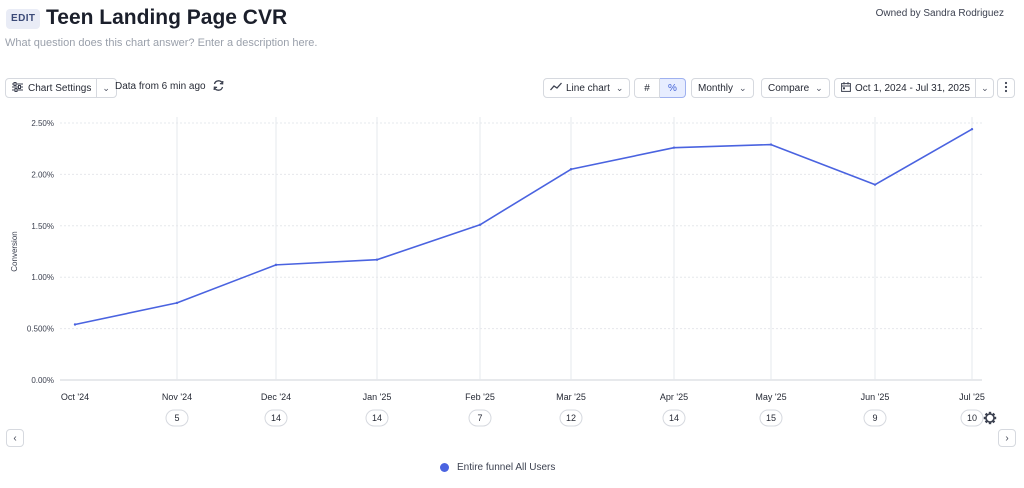  Describe the element at coordinates (177, 397) in the screenshot. I see `x-tick-label: Nov '24` at that location.